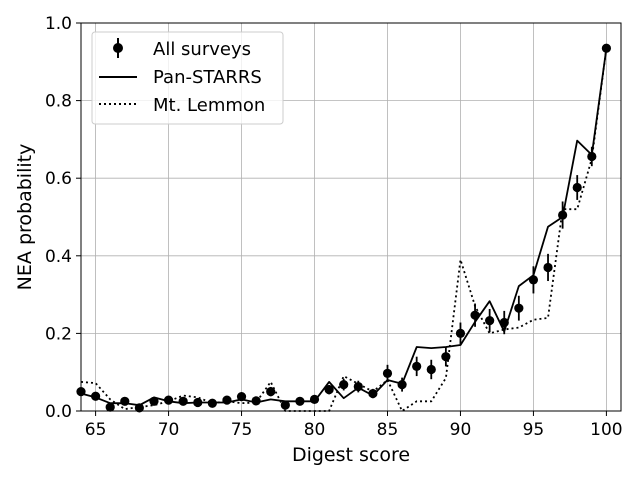 The width and height of the screenshot is (640, 480). What do you see at coordinates (606, 430) in the screenshot?
I see `x-tick-label: 100` at bounding box center [606, 430].